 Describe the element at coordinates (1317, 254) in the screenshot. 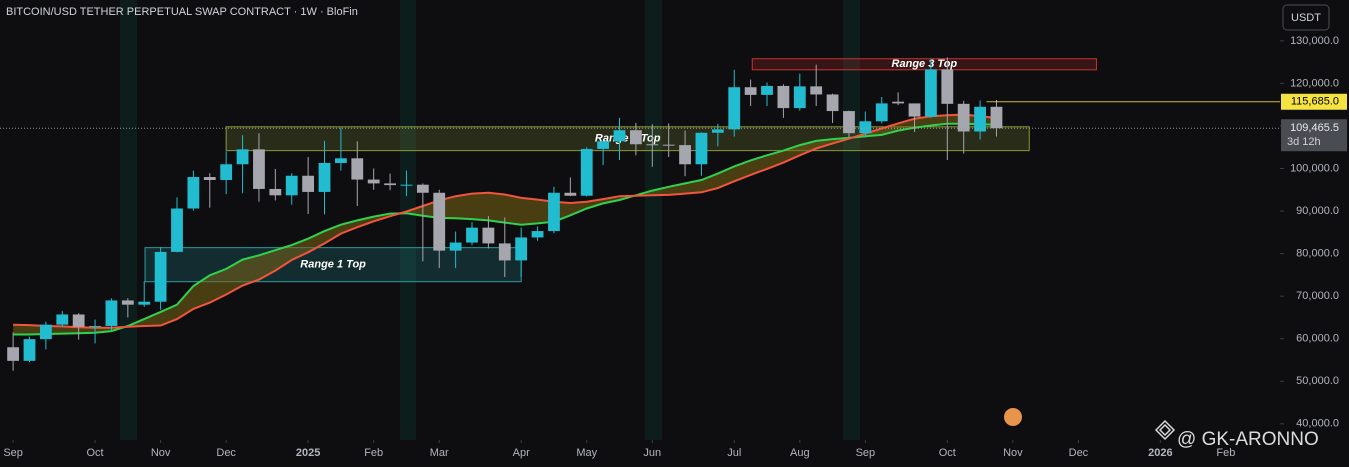

I see `y-tick-label: 80,000.0` at that location.